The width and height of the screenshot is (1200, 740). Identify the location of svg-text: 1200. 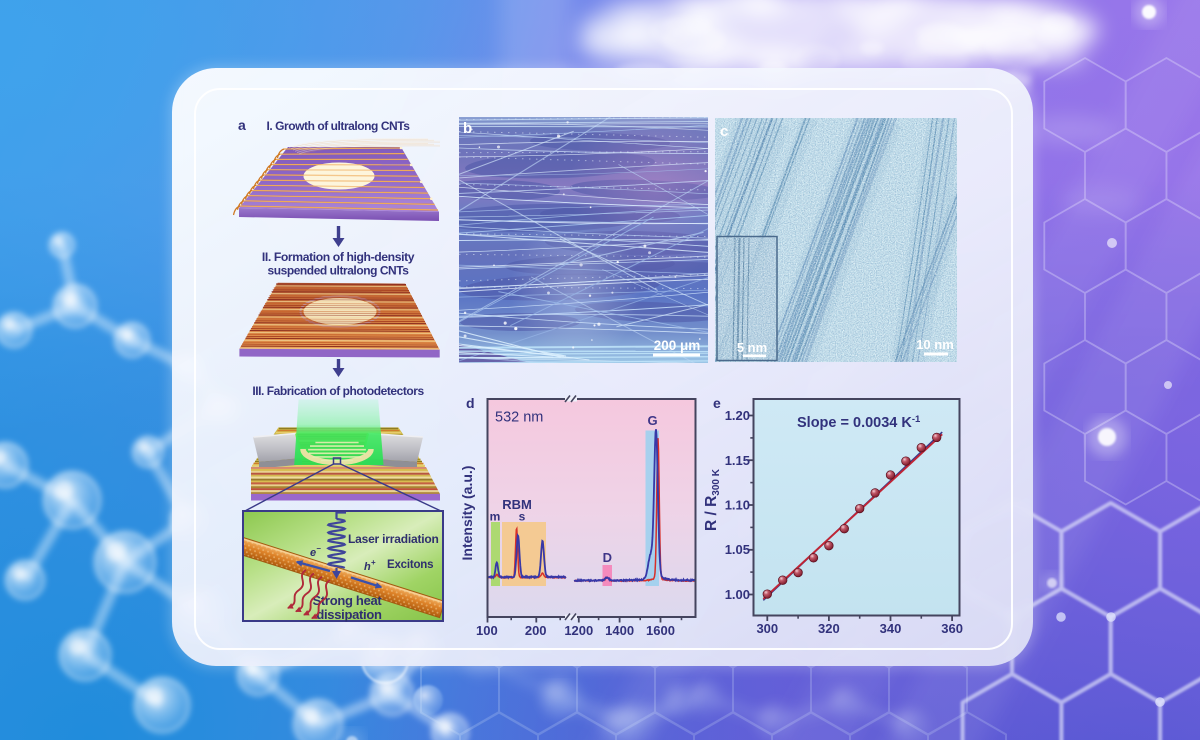
(578, 630).